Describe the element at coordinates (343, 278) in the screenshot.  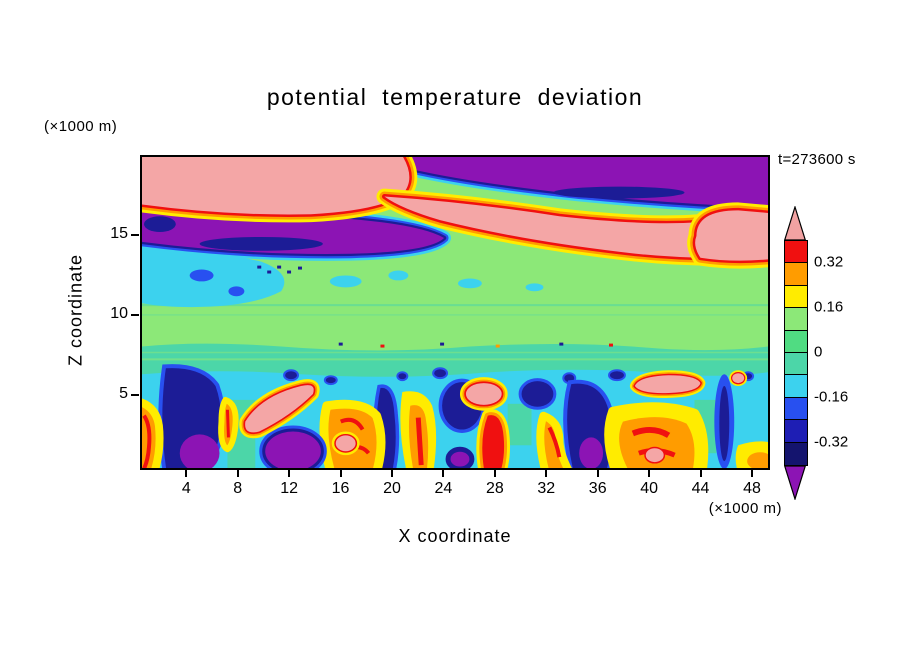
I see `midlevel-cyan-patches` at that location.